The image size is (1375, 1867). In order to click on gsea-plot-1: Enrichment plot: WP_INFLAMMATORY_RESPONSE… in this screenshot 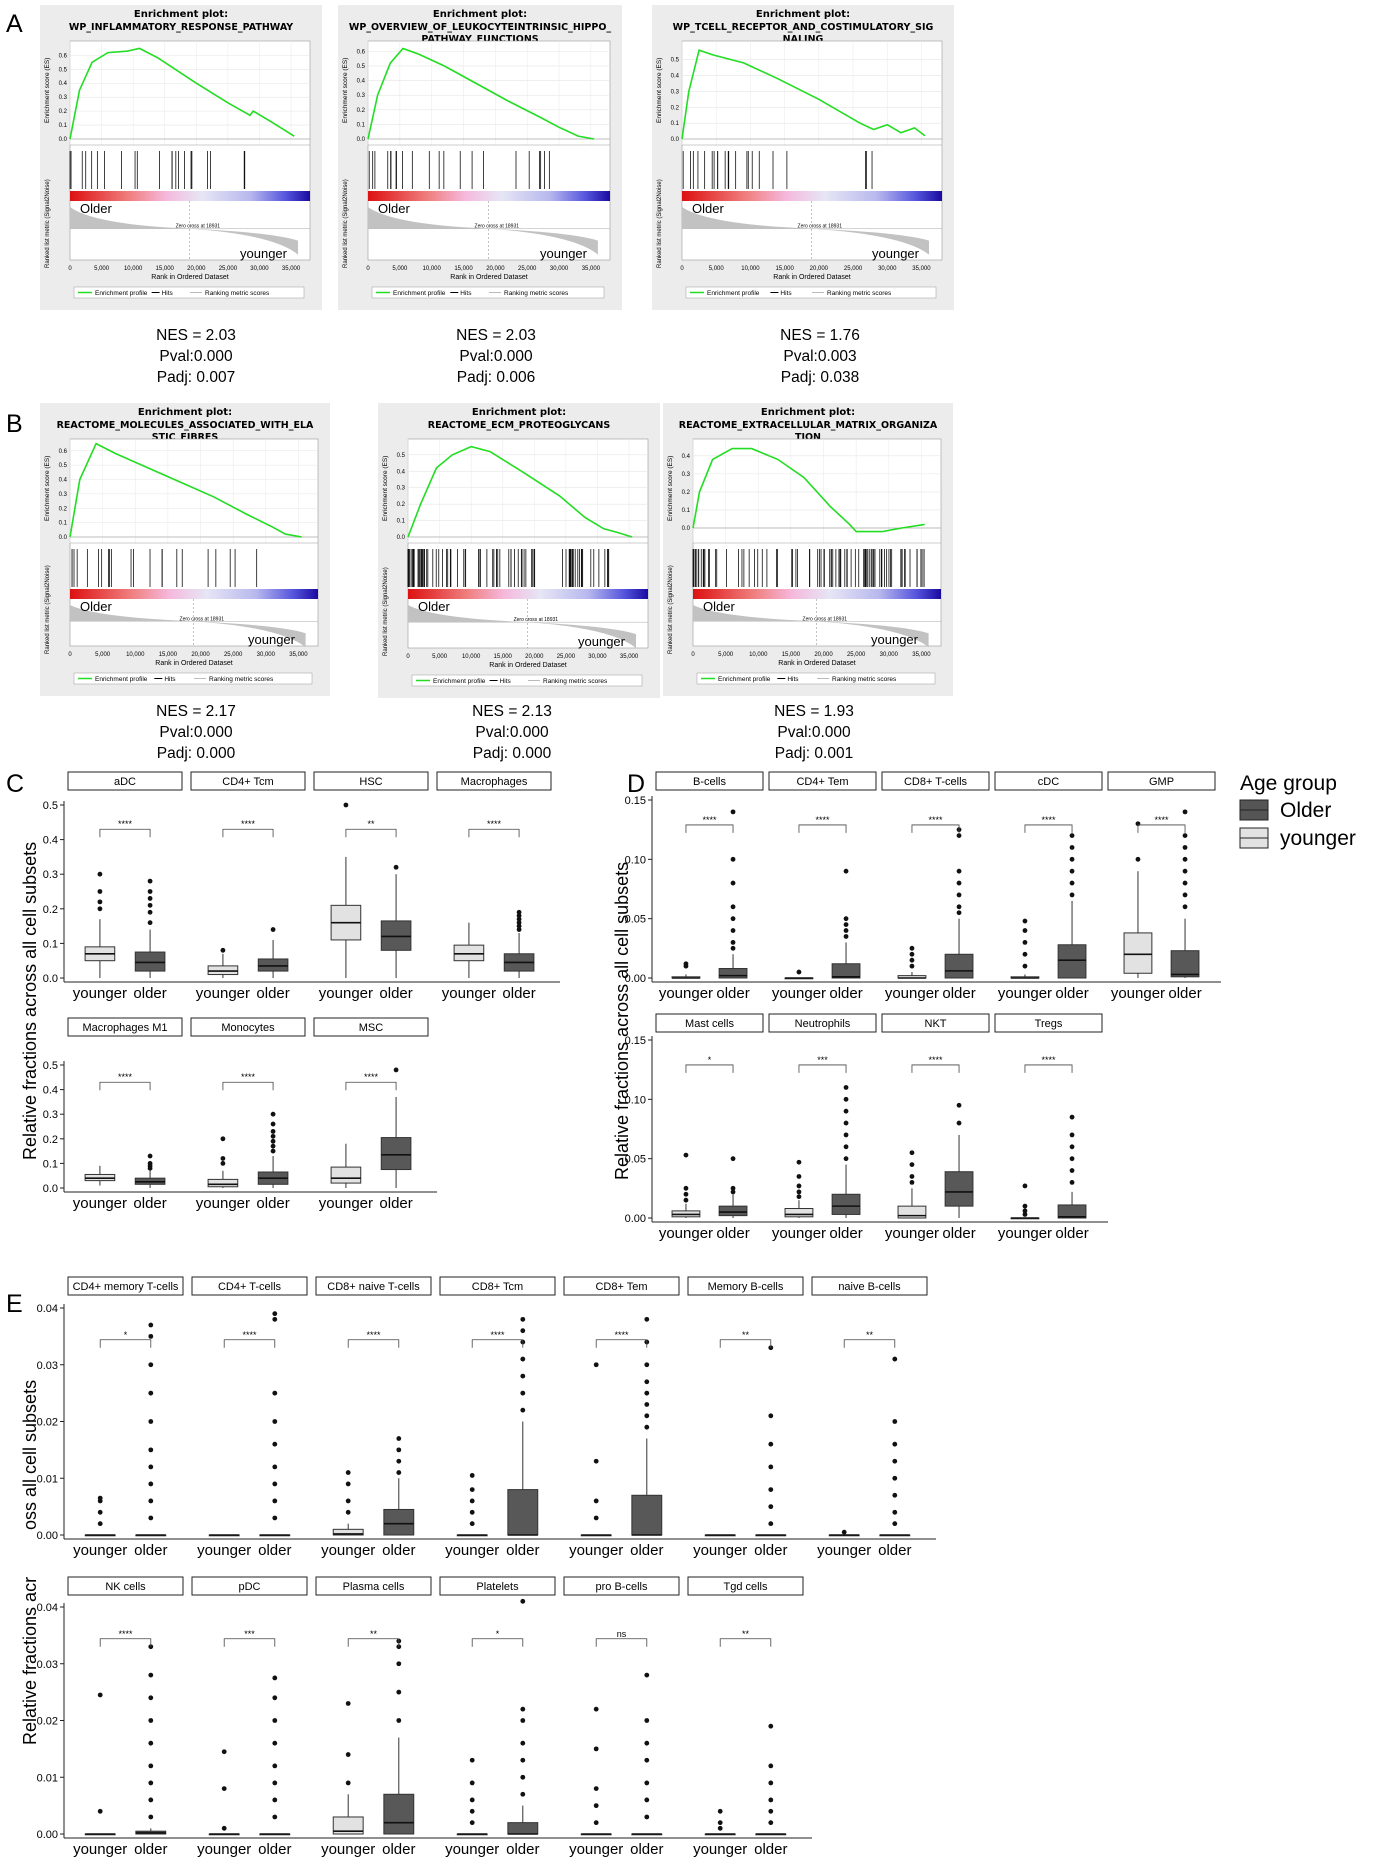, I will do `click(181, 157)`.